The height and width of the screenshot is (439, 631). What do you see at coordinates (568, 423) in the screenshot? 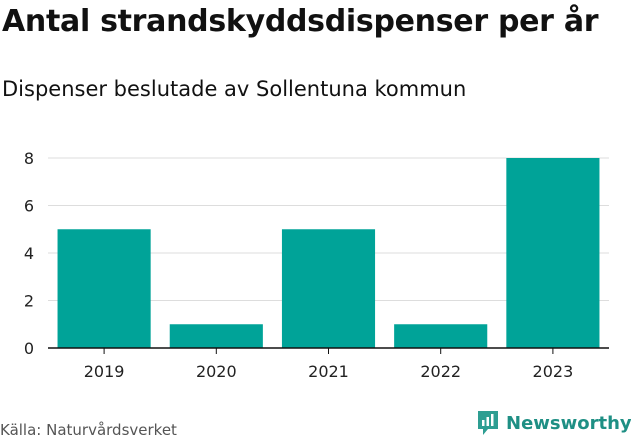
I see `logo-text: Newsworthy` at bounding box center [568, 423].